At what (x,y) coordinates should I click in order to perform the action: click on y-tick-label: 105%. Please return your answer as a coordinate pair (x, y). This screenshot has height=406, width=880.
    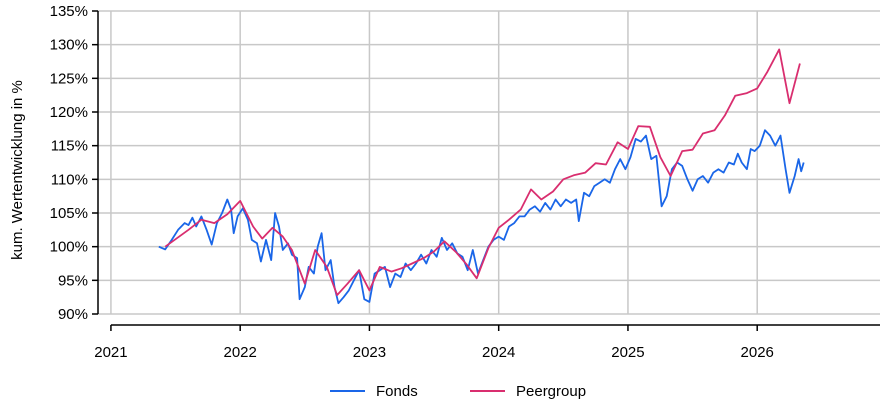
    Looking at the image, I should click on (69, 213).